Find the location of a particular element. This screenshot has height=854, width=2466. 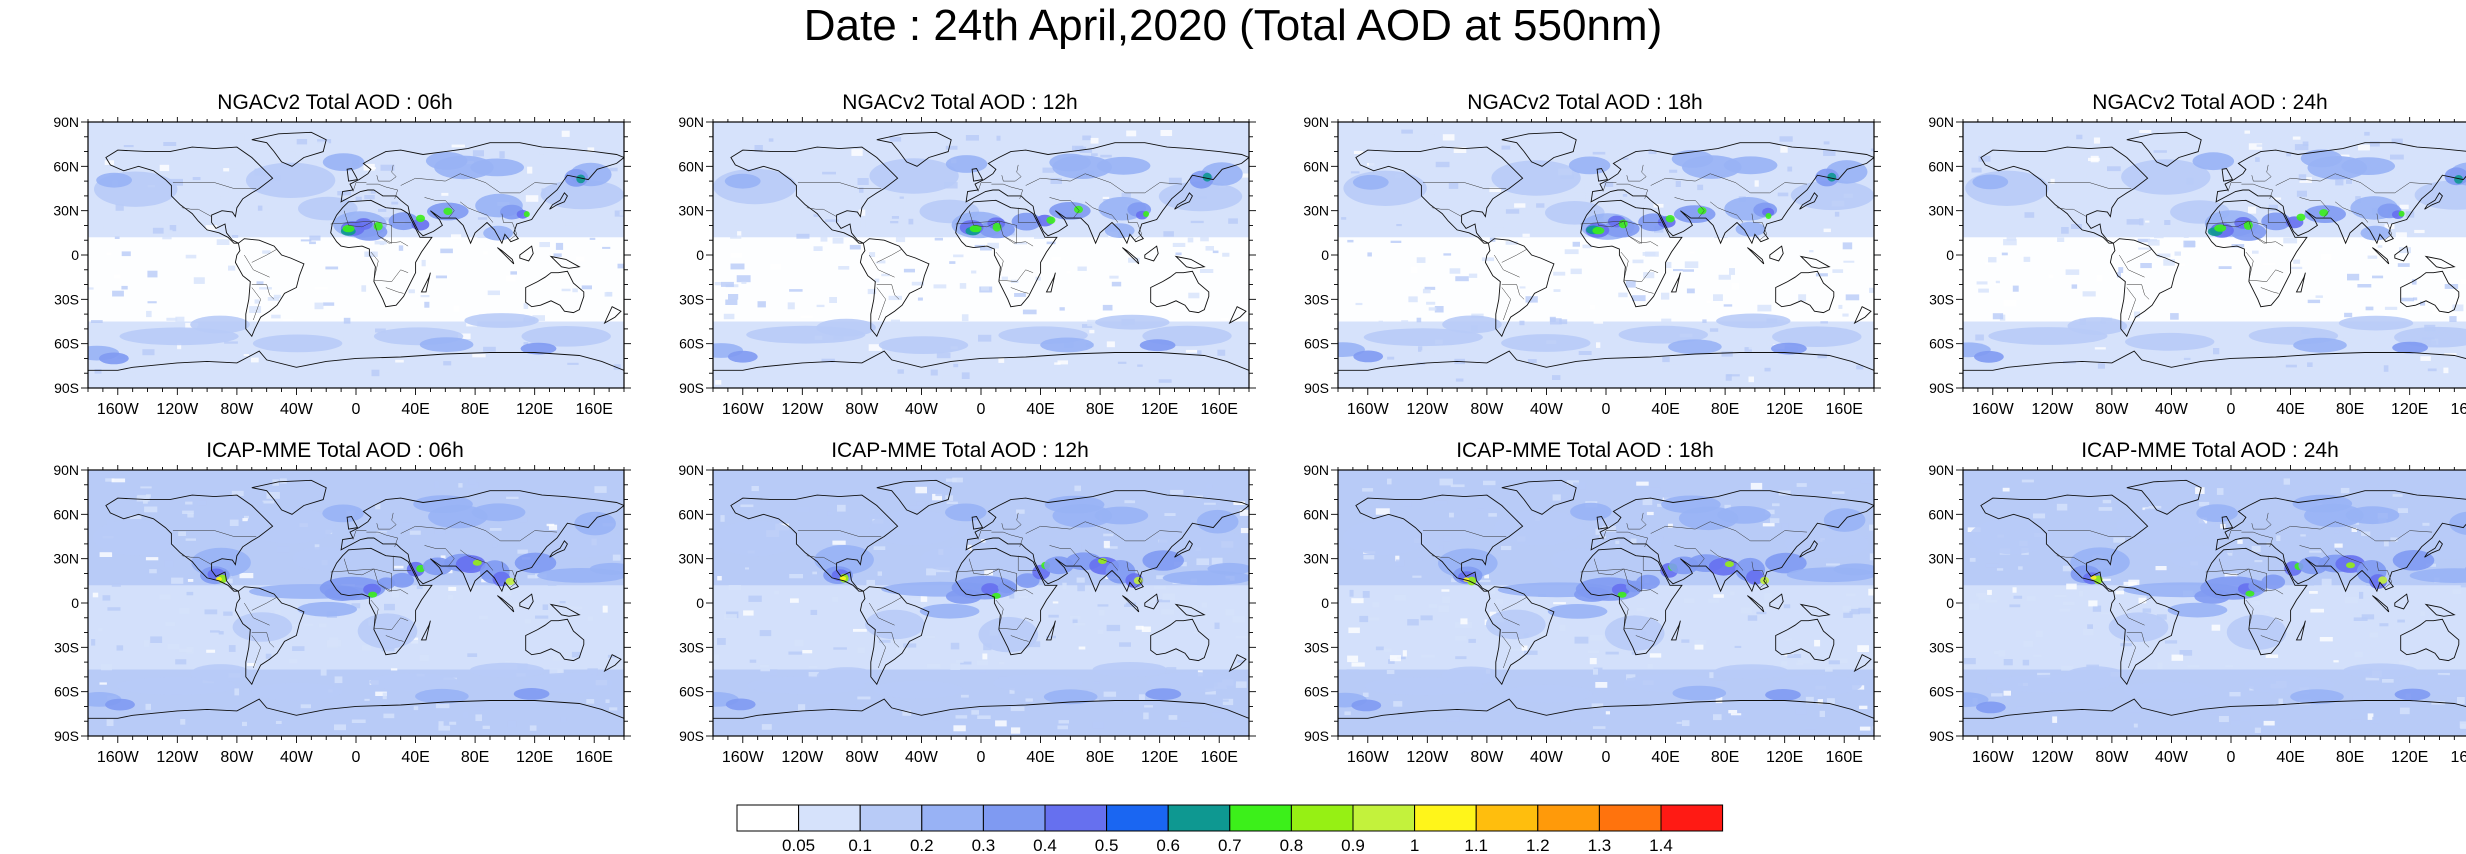

panel-title: ICAP-MME Total AOD : 18h is located at coordinates (1585, 450).